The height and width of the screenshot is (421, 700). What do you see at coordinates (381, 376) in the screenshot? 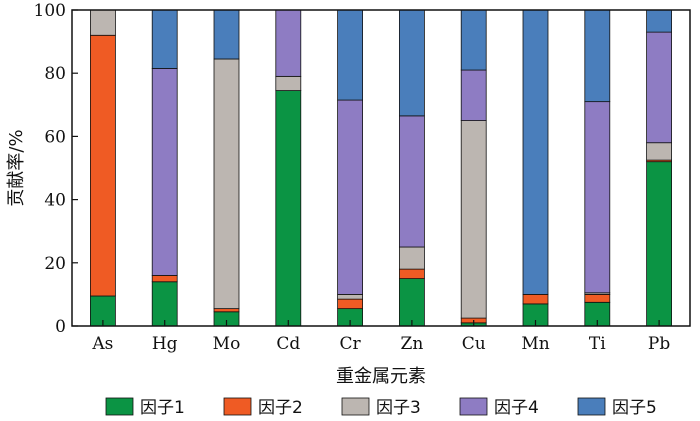
I see `x-axis-title: 重金属元素` at bounding box center [381, 376].